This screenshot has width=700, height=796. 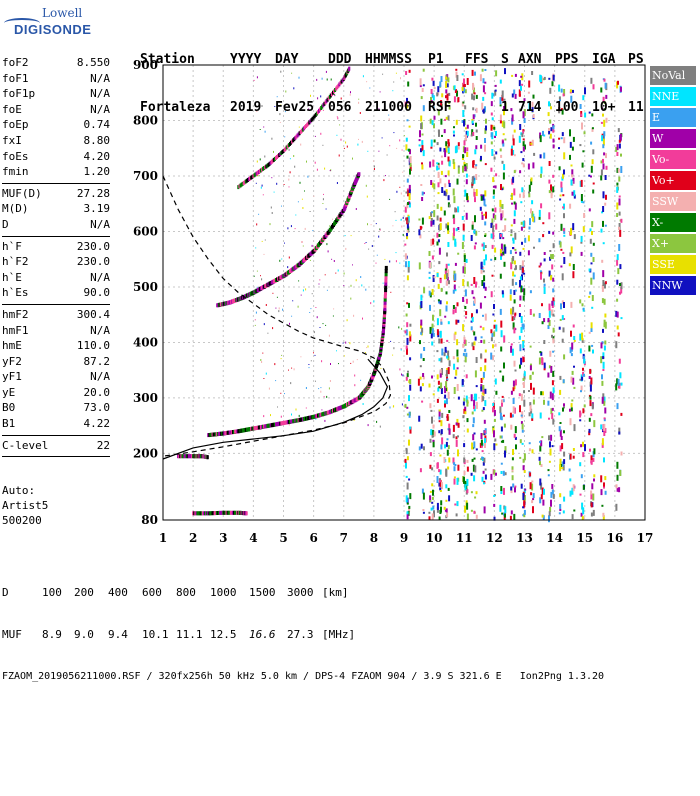 What do you see at coordinates (12, 346) in the screenshot?
I see `parameter-name: hmE` at bounding box center [12, 346].